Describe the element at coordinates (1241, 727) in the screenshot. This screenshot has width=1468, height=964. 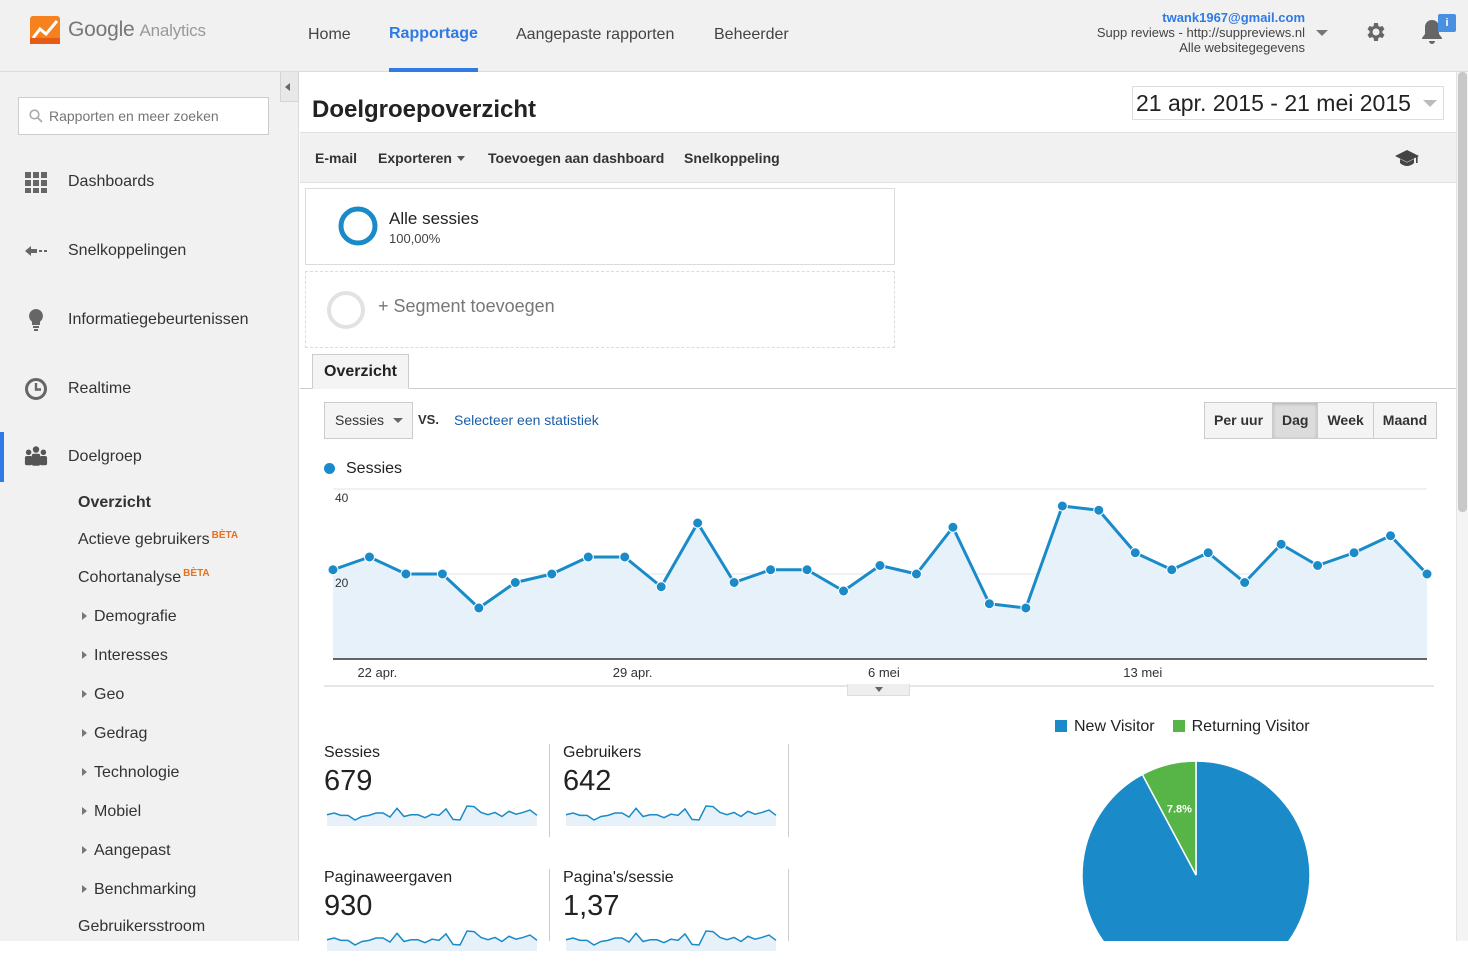
I see `legend-item-returning-visitor: Returning Visitor` at that location.